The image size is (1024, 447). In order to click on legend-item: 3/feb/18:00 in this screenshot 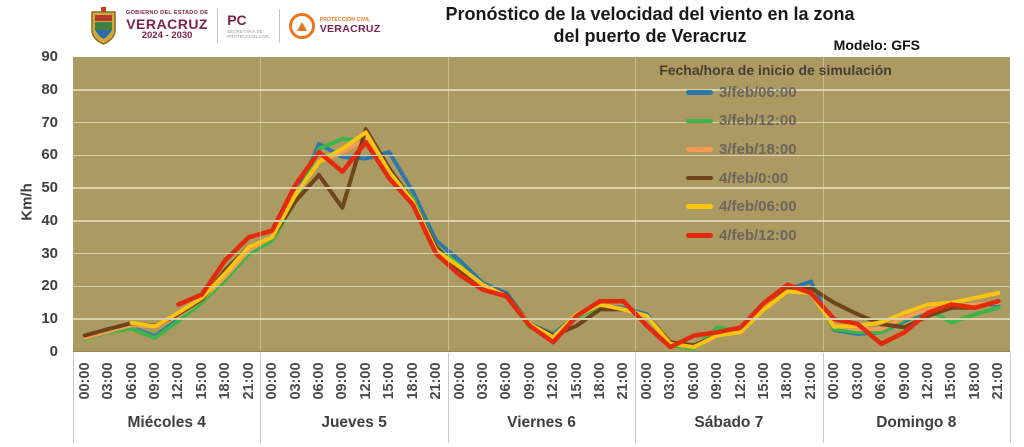, I will do `click(775, 149)`.